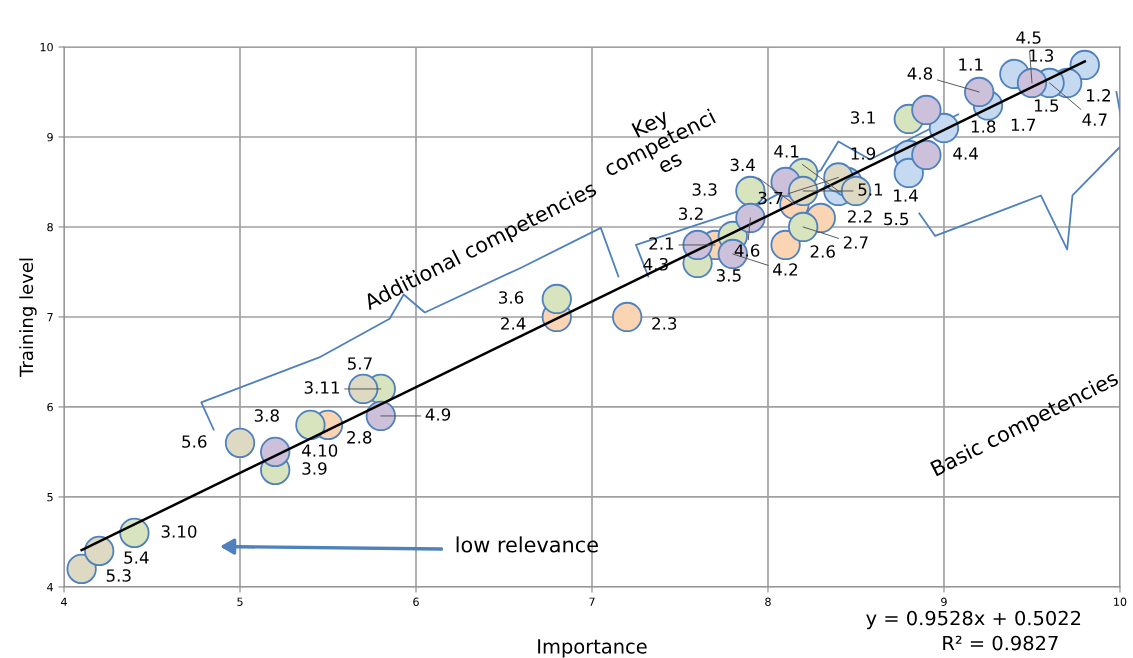 The image size is (1133, 658). What do you see at coordinates (906, 195) in the screenshot?
I see `annotation: 1.4` at bounding box center [906, 195].